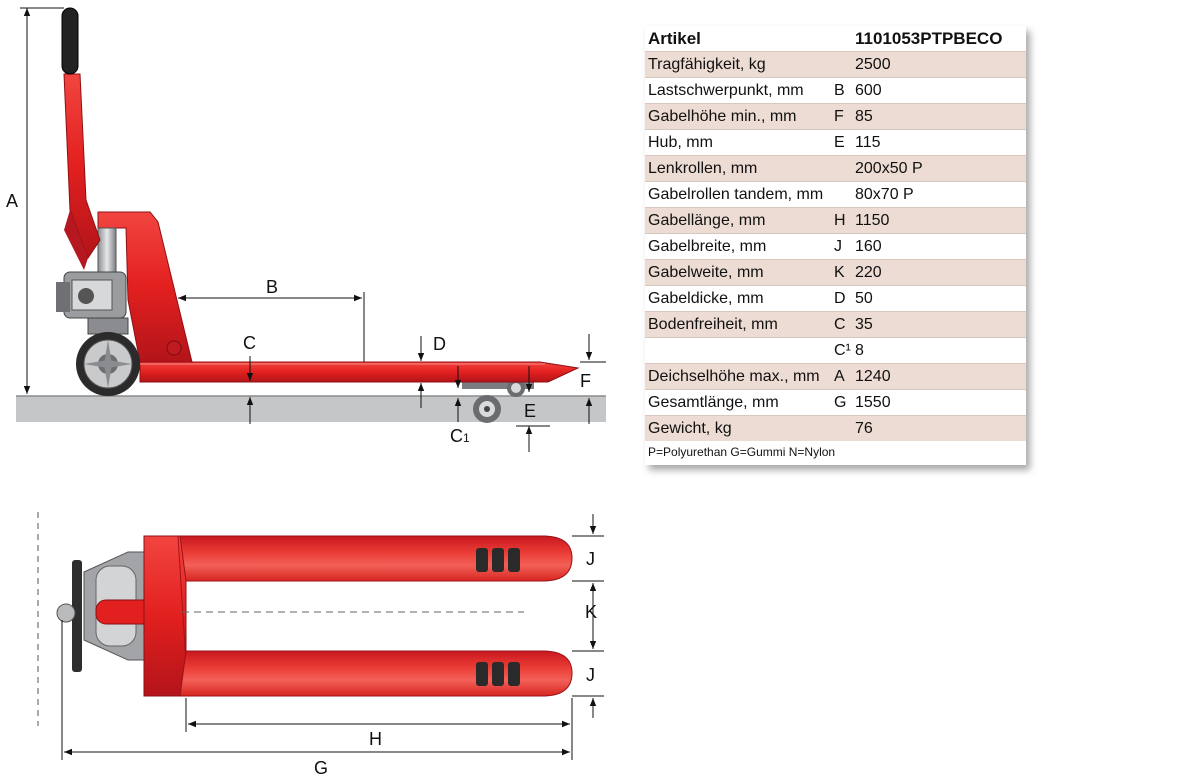 This screenshot has width=1200, height=779. What do you see at coordinates (738, 428) in the screenshot?
I see `spec-label: Gewicht, kg` at bounding box center [738, 428].